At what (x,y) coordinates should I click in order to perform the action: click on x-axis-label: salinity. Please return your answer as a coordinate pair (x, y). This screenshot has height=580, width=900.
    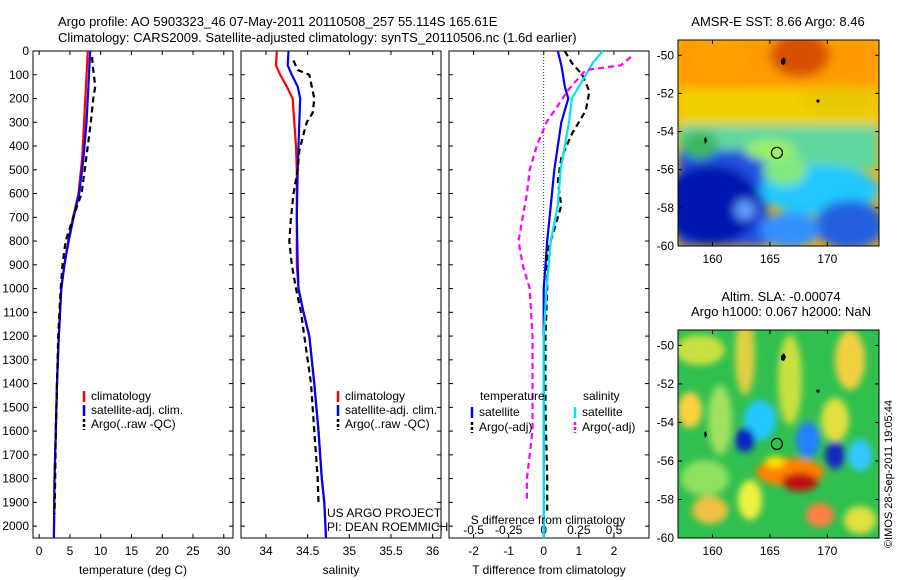
    Looking at the image, I should click on (341, 570).